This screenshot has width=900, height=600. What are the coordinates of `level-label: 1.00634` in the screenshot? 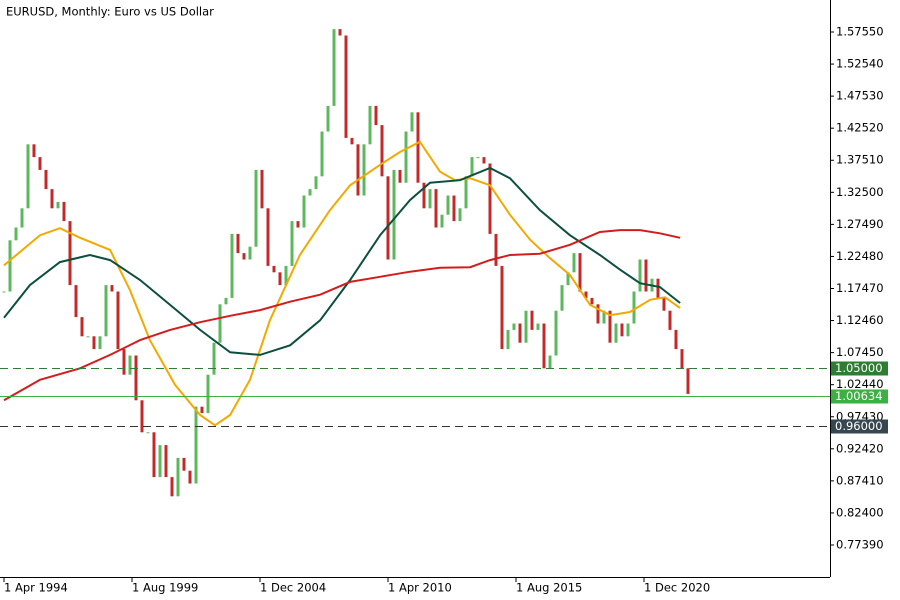 It's located at (859, 396).